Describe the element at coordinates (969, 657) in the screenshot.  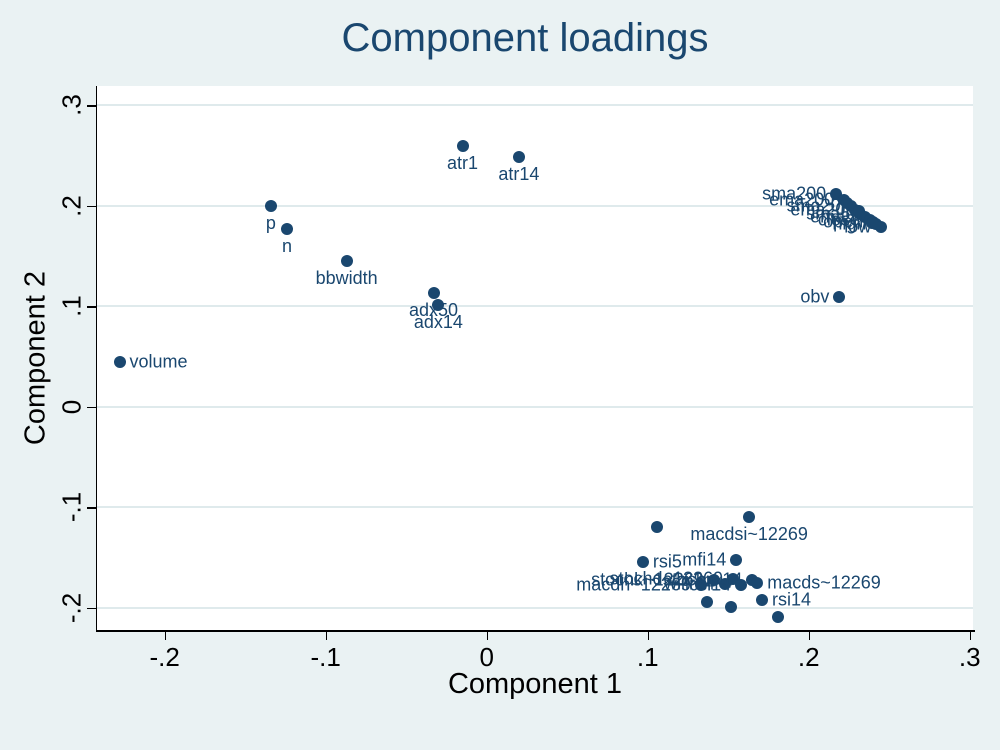
I see `x-tick-label: .3` at that location.